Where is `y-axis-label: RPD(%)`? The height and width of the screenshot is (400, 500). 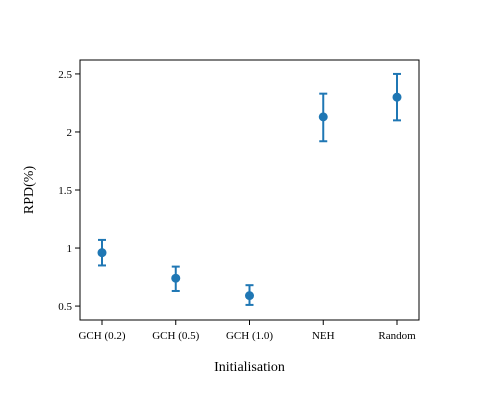 y-axis-label: RPD(%) is located at coordinates (29, 190).